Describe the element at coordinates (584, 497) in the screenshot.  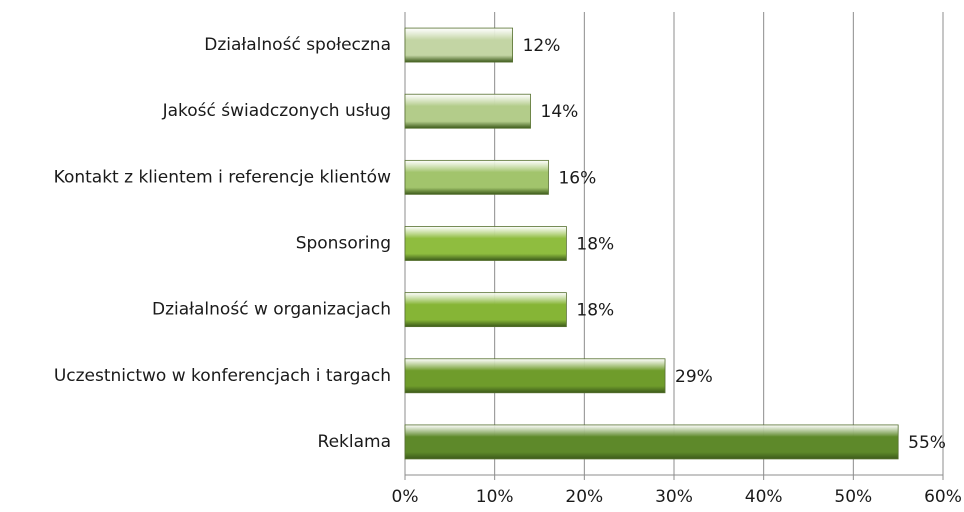
I see `x-tick-label: 20%` at that location.